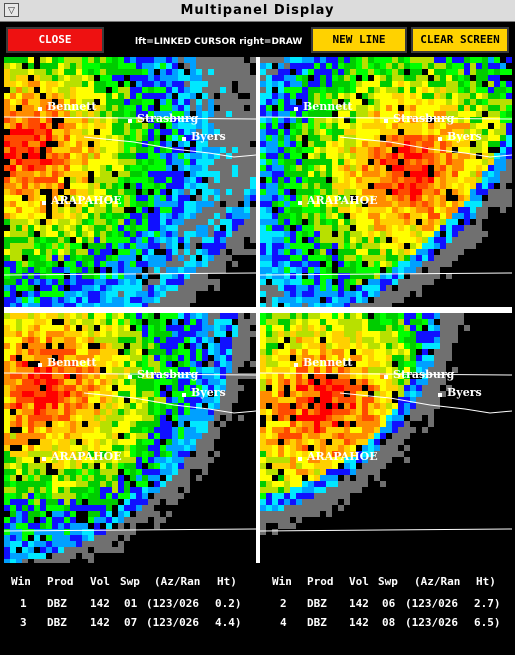 The height and width of the screenshot is (655, 515). Describe the element at coordinates (388, 581) in the screenshot. I see `header-swp-2: Swp` at that location.